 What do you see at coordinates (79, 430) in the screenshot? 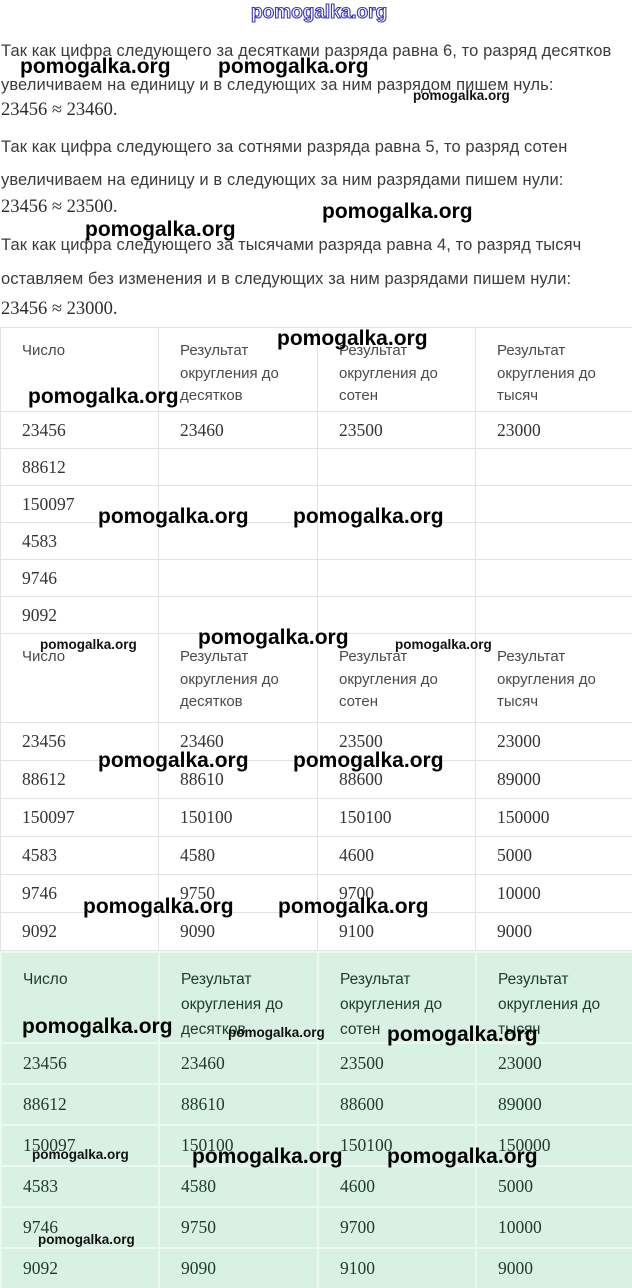
I see `table-cell: 23456` at bounding box center [79, 430].